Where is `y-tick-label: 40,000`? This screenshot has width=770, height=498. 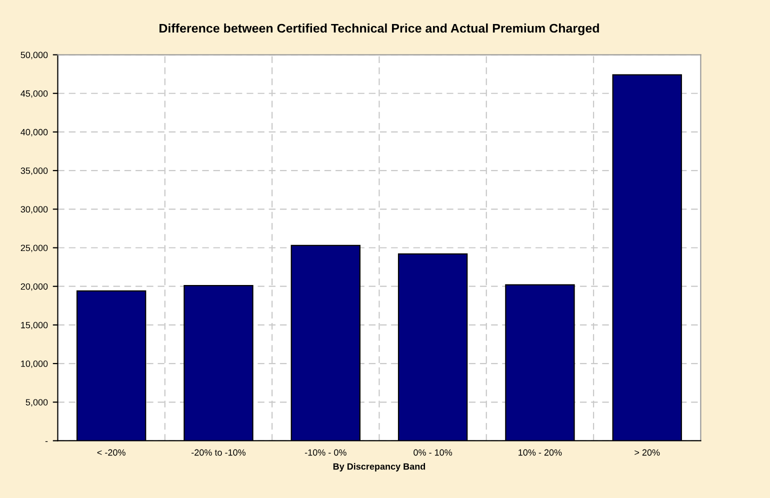
y-tick-label: 40,000 is located at coordinates (34, 132).